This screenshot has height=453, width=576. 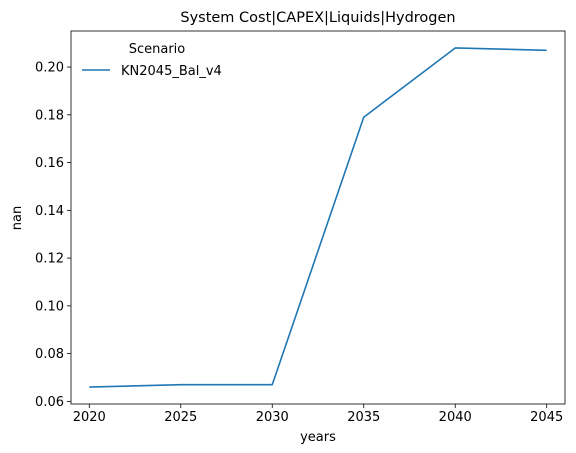 What do you see at coordinates (49, 115) in the screenshot?
I see `y-tick-label: 0.18` at bounding box center [49, 115].